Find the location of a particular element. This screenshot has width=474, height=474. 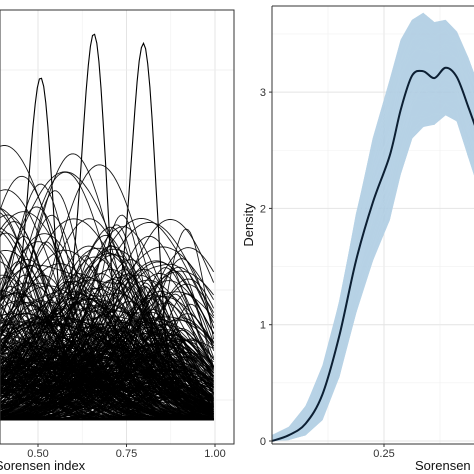

left-x-tick-label: 1.00 is located at coordinates (214, 454).